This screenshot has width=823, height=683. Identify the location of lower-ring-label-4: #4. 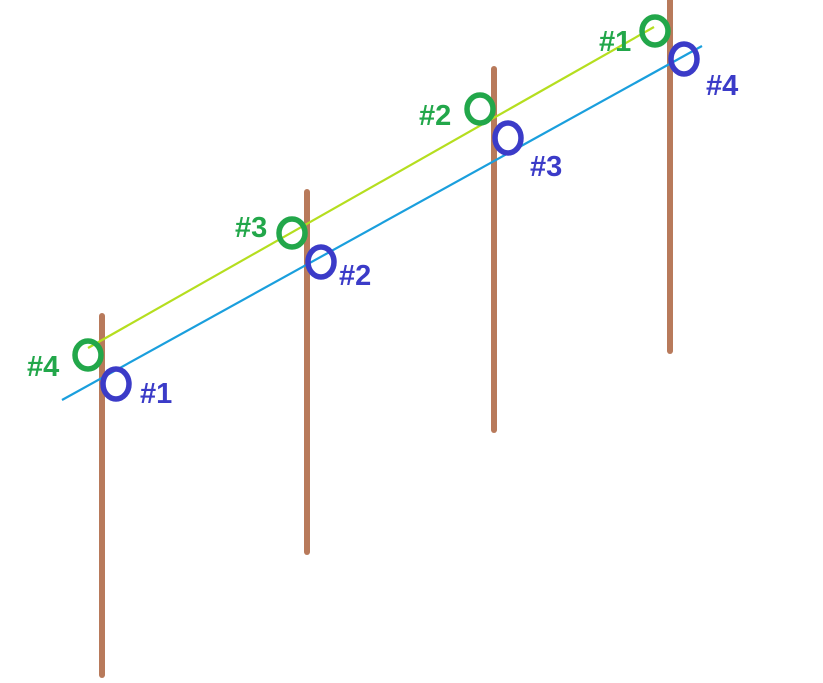
(722, 86).